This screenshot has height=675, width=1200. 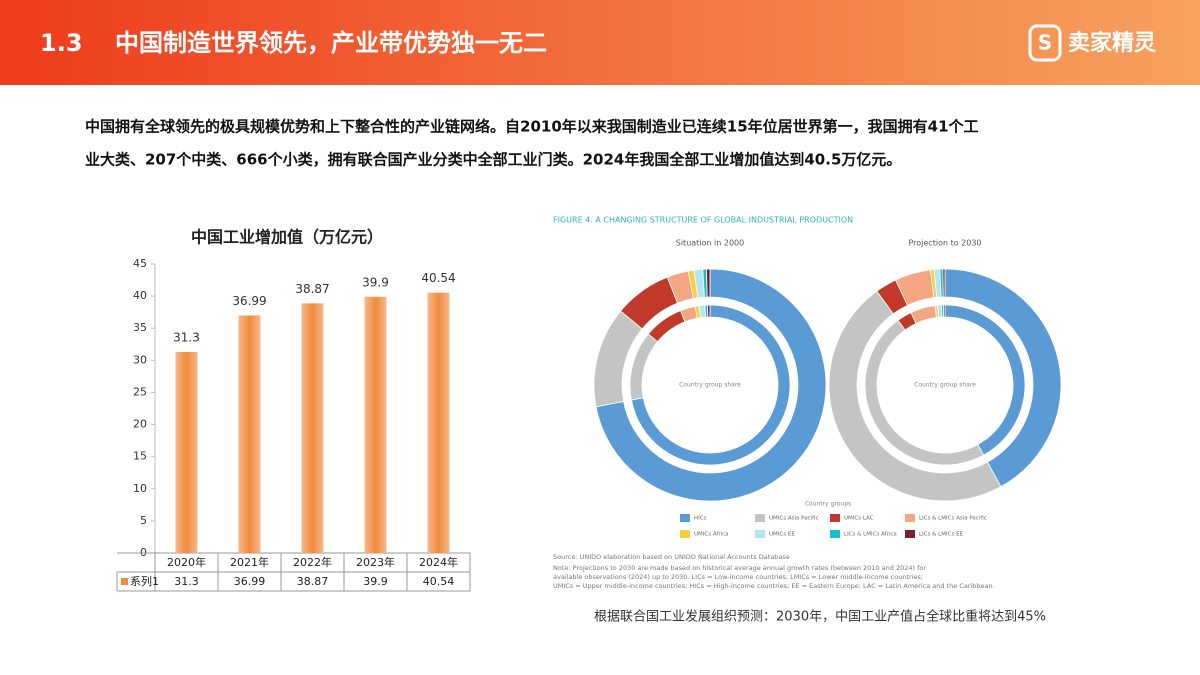 I want to click on data-label: 40.54, so click(x=438, y=278).